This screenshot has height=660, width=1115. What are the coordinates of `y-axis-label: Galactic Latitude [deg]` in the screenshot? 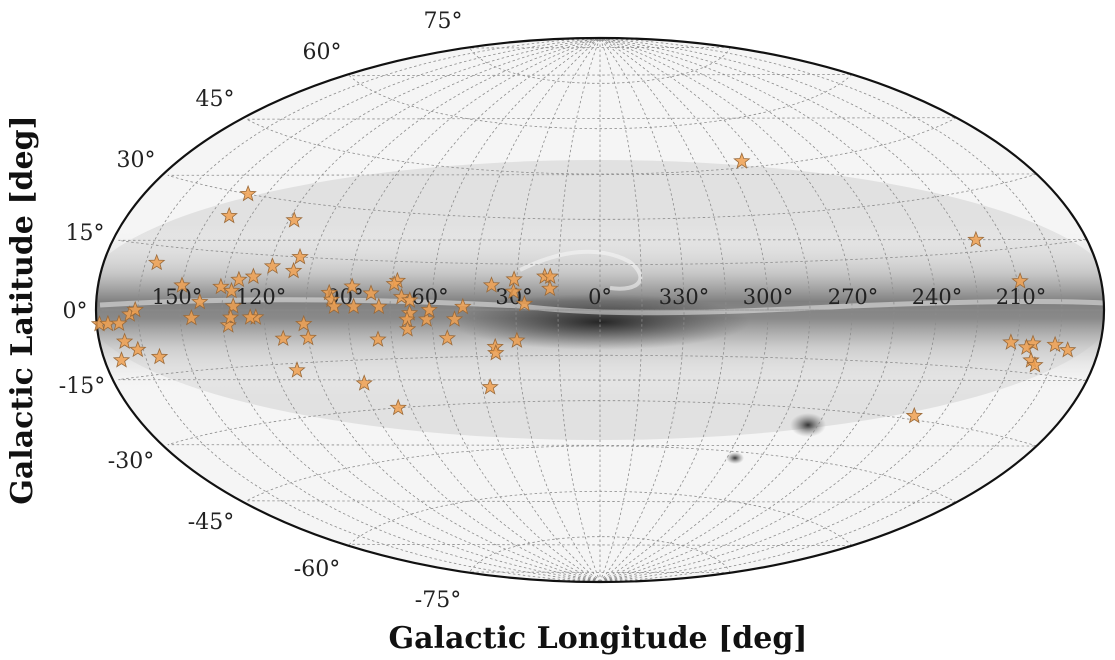 It's located at (22, 310).